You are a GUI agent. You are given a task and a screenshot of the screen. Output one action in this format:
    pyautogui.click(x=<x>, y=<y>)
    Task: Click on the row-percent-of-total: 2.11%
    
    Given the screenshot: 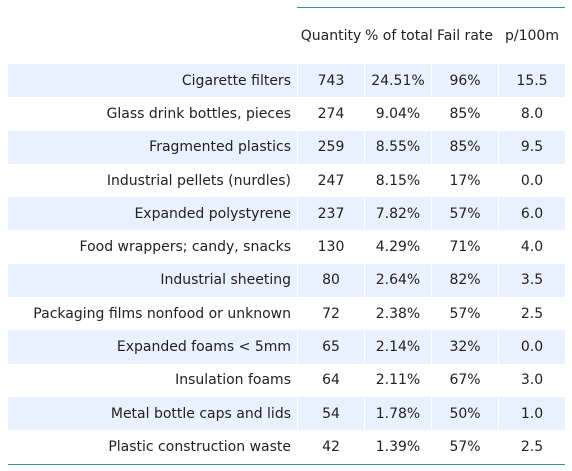 What is the action you would take?
    pyautogui.click(x=398, y=380)
    